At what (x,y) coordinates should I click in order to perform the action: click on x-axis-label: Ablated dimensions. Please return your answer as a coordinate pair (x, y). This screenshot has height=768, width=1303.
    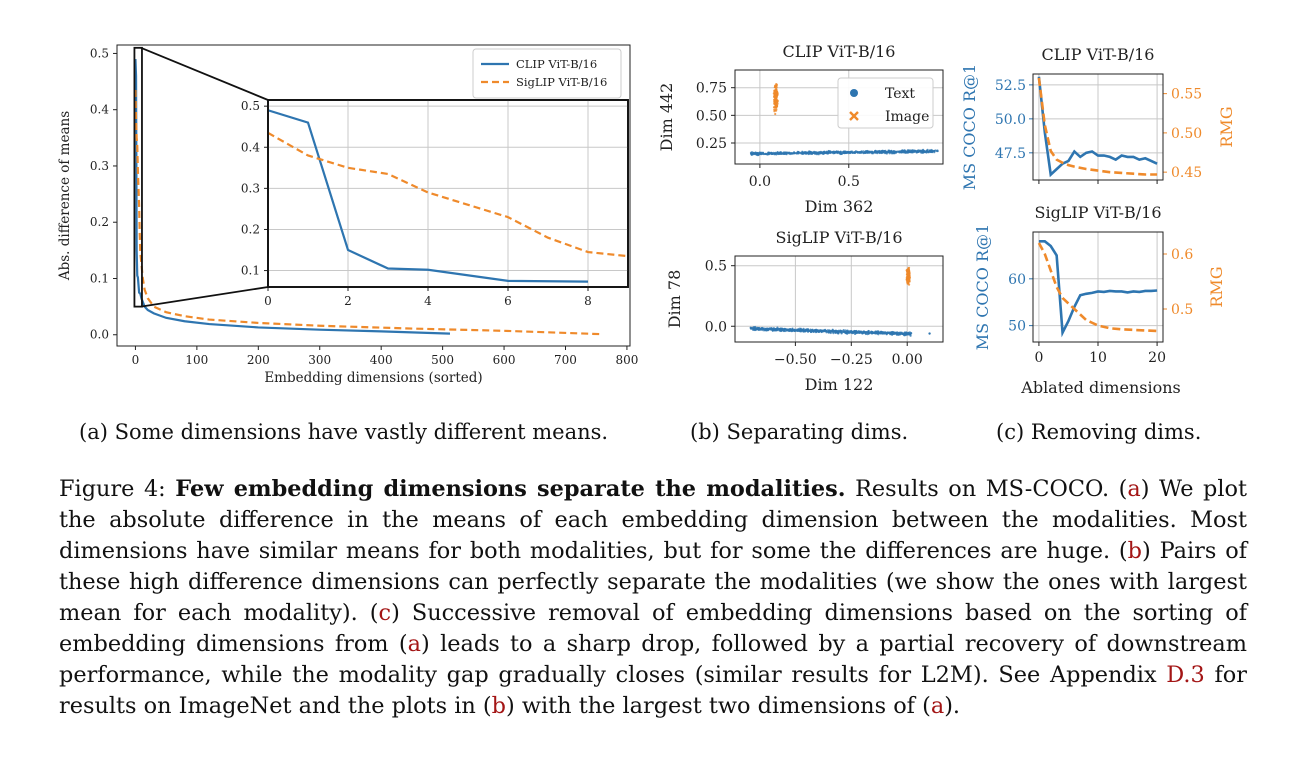
    Looking at the image, I should click on (1100, 387).